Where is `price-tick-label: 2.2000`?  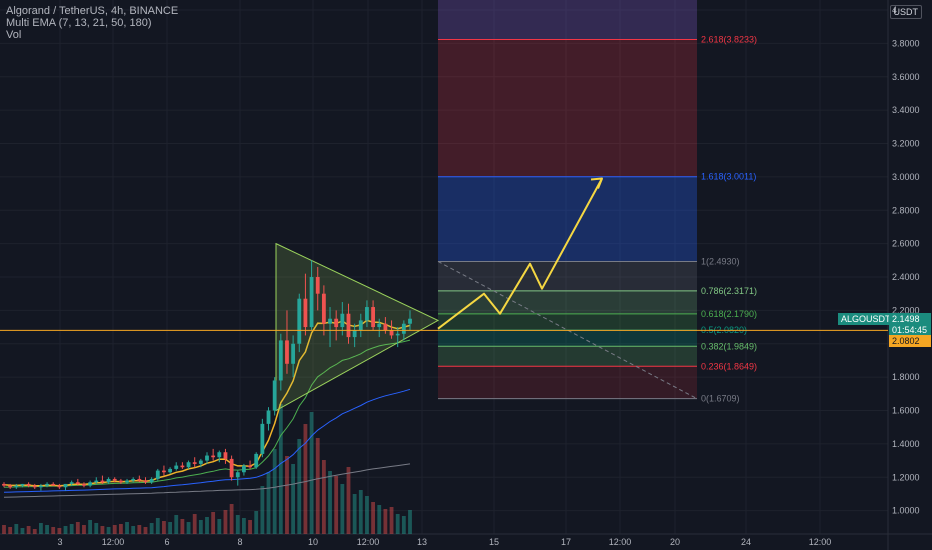 price-tick-label: 2.2000 is located at coordinates (906, 310).